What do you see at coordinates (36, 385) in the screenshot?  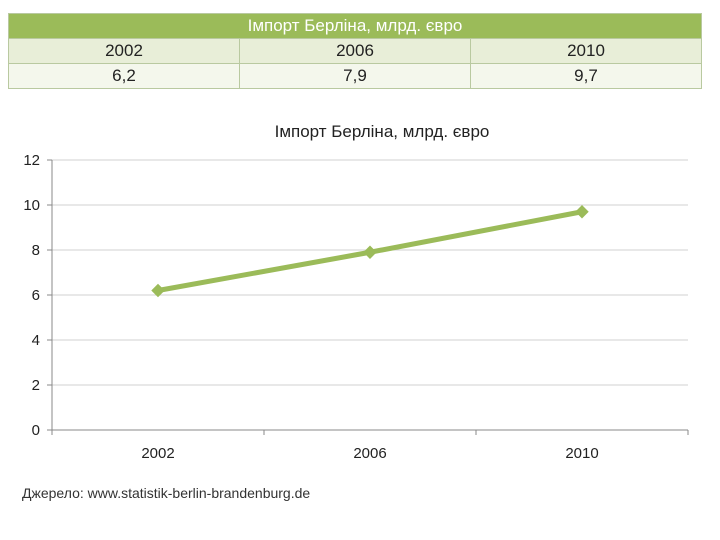 I see `y-tick-label: 2` at bounding box center [36, 385].